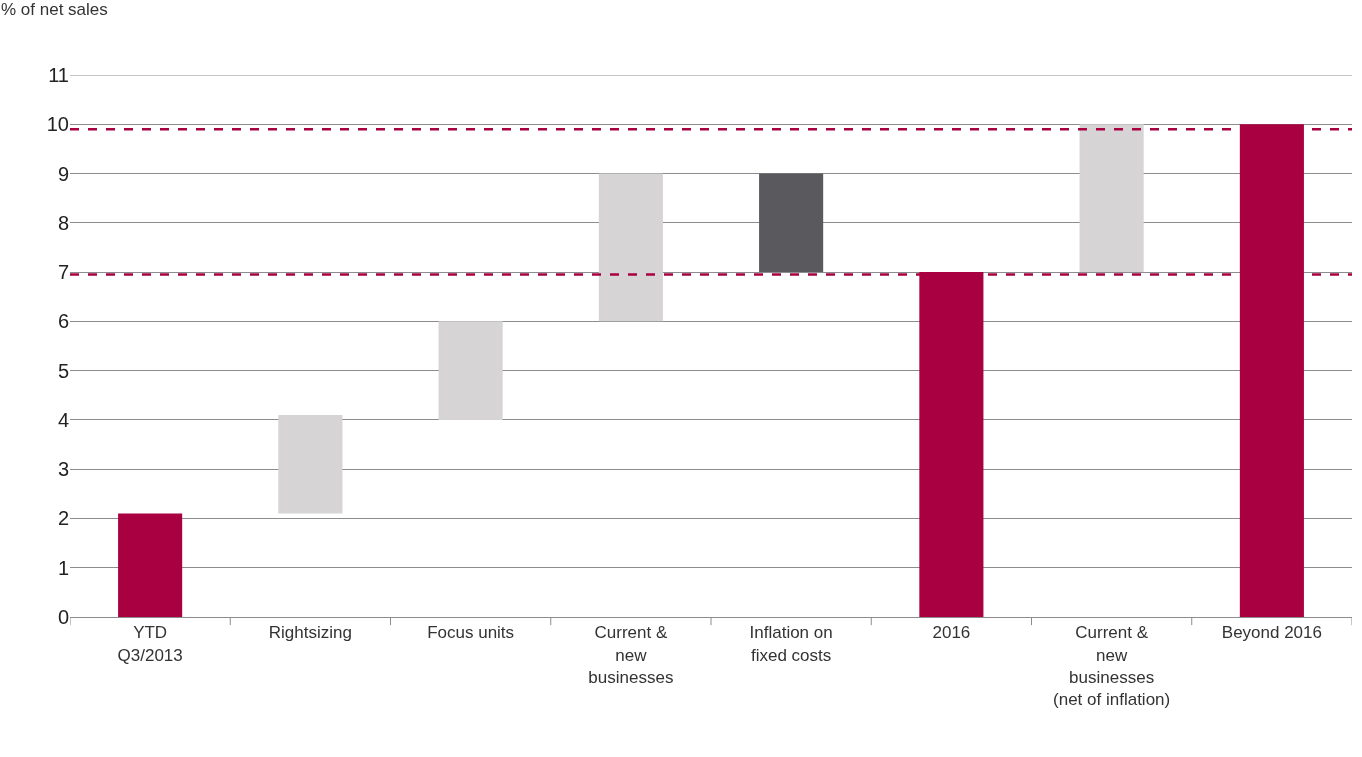 Image resolution: width=1362 pixels, height=757 pixels. Describe the element at coordinates (63, 469) in the screenshot. I see `y-tick-label: 3` at that location.